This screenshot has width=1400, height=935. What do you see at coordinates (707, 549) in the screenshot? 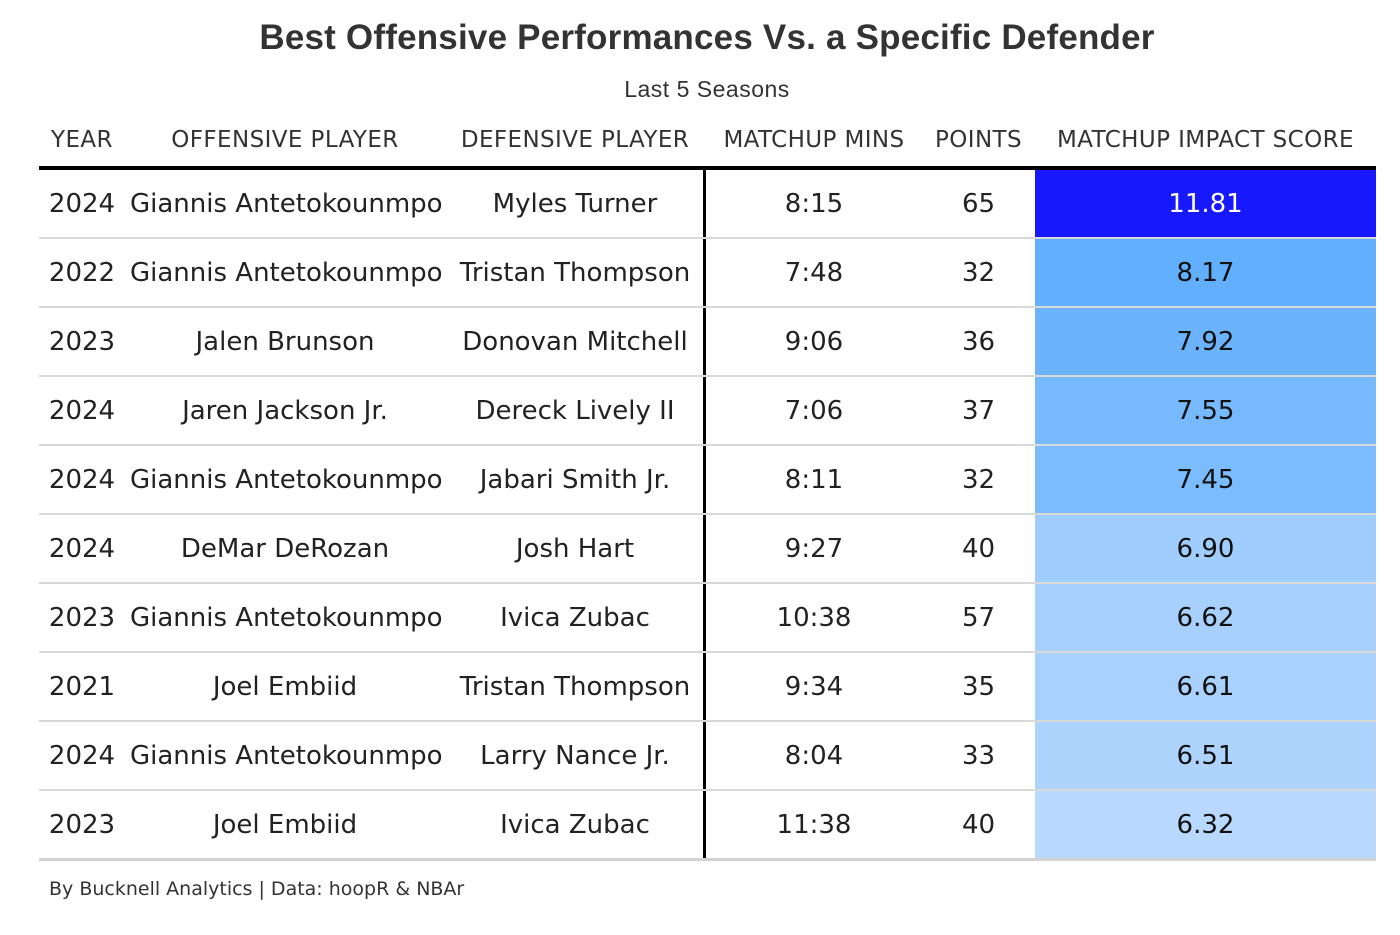
I see `table-row: 2024 DeMar DeRozan Josh Hart 9:27 40 6.90` at bounding box center [707, 549].